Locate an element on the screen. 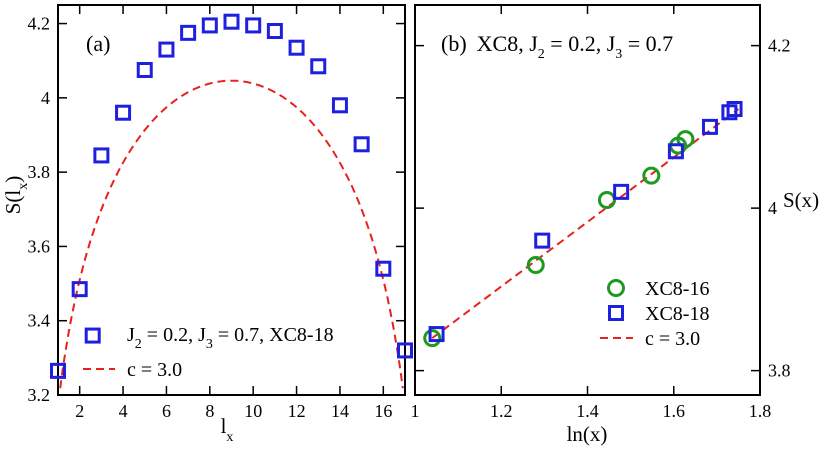 This screenshot has width=830, height=453. panel-a-legend: J2 = 0.2, J3 = 0.7, XC8-18 c = 3.0 is located at coordinates (208, 352).